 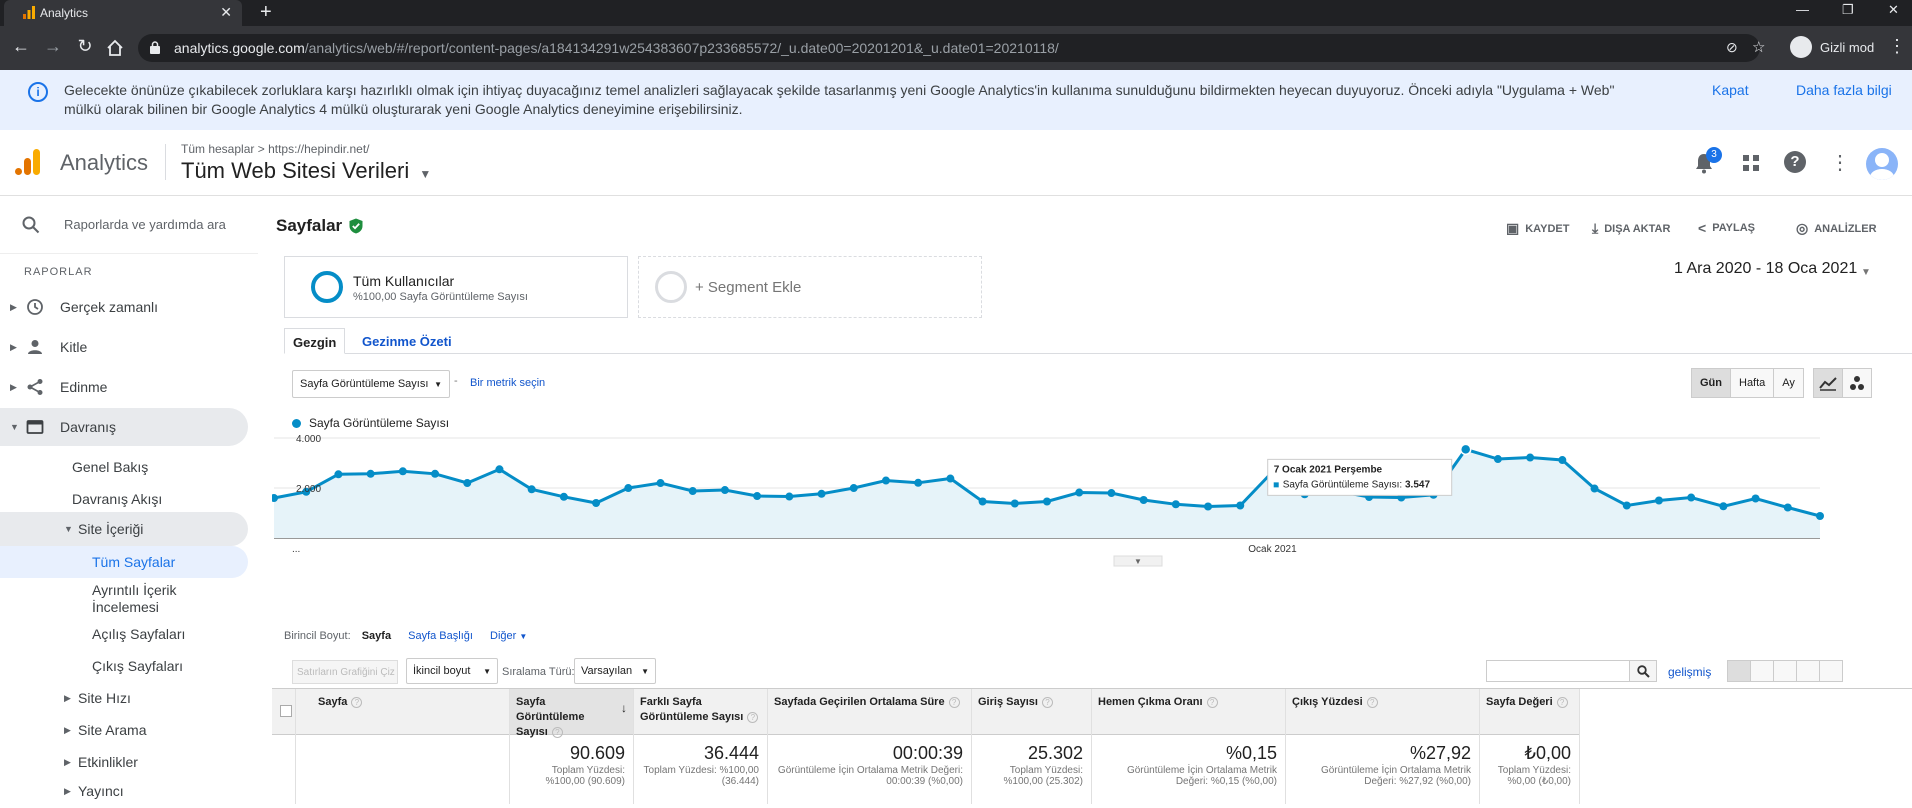 What do you see at coordinates (124, 347) in the screenshot?
I see `sidebar-item-audience: ▶ Kitle` at bounding box center [124, 347].